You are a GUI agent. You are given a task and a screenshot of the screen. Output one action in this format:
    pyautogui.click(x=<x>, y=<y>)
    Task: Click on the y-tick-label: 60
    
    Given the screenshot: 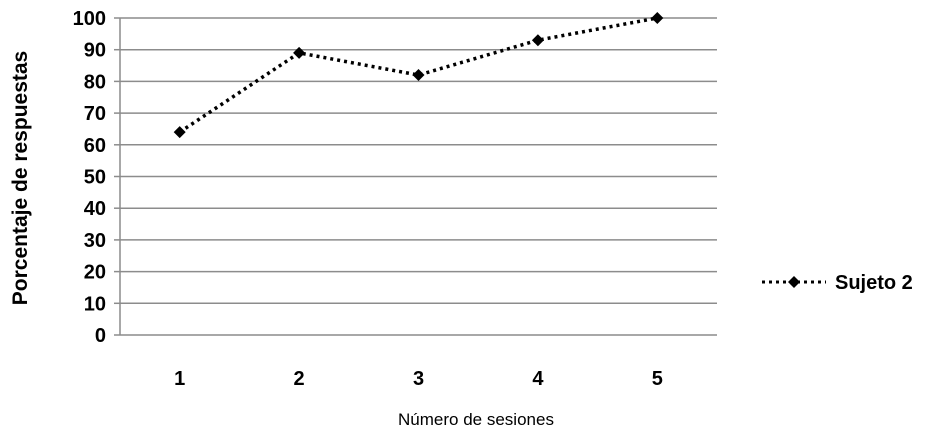 What is the action you would take?
    pyautogui.click(x=95, y=146)
    